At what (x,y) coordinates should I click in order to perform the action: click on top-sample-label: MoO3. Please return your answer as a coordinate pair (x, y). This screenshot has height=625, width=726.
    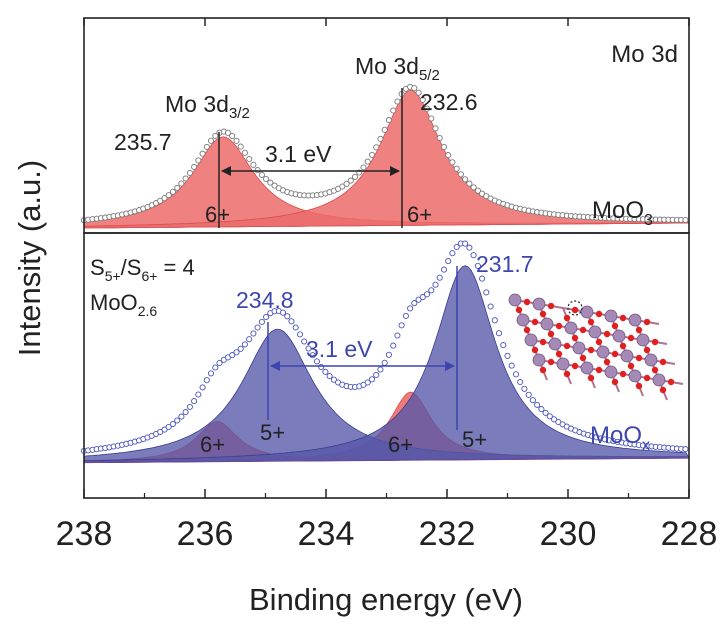
    Looking at the image, I should click on (622, 213).